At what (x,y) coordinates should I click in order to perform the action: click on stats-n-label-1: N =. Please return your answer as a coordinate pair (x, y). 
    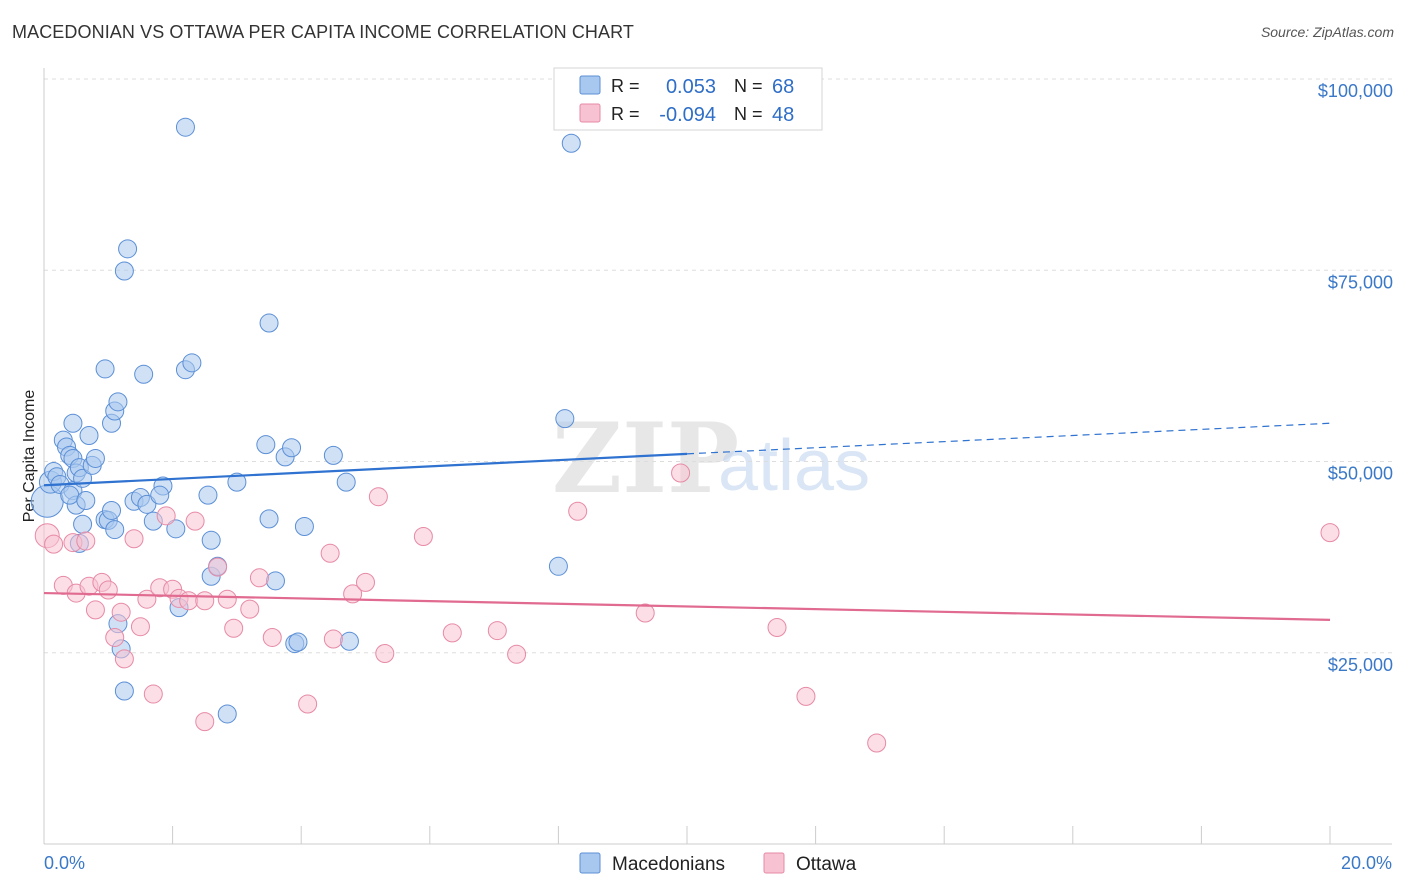
    Looking at the image, I should click on (748, 114).